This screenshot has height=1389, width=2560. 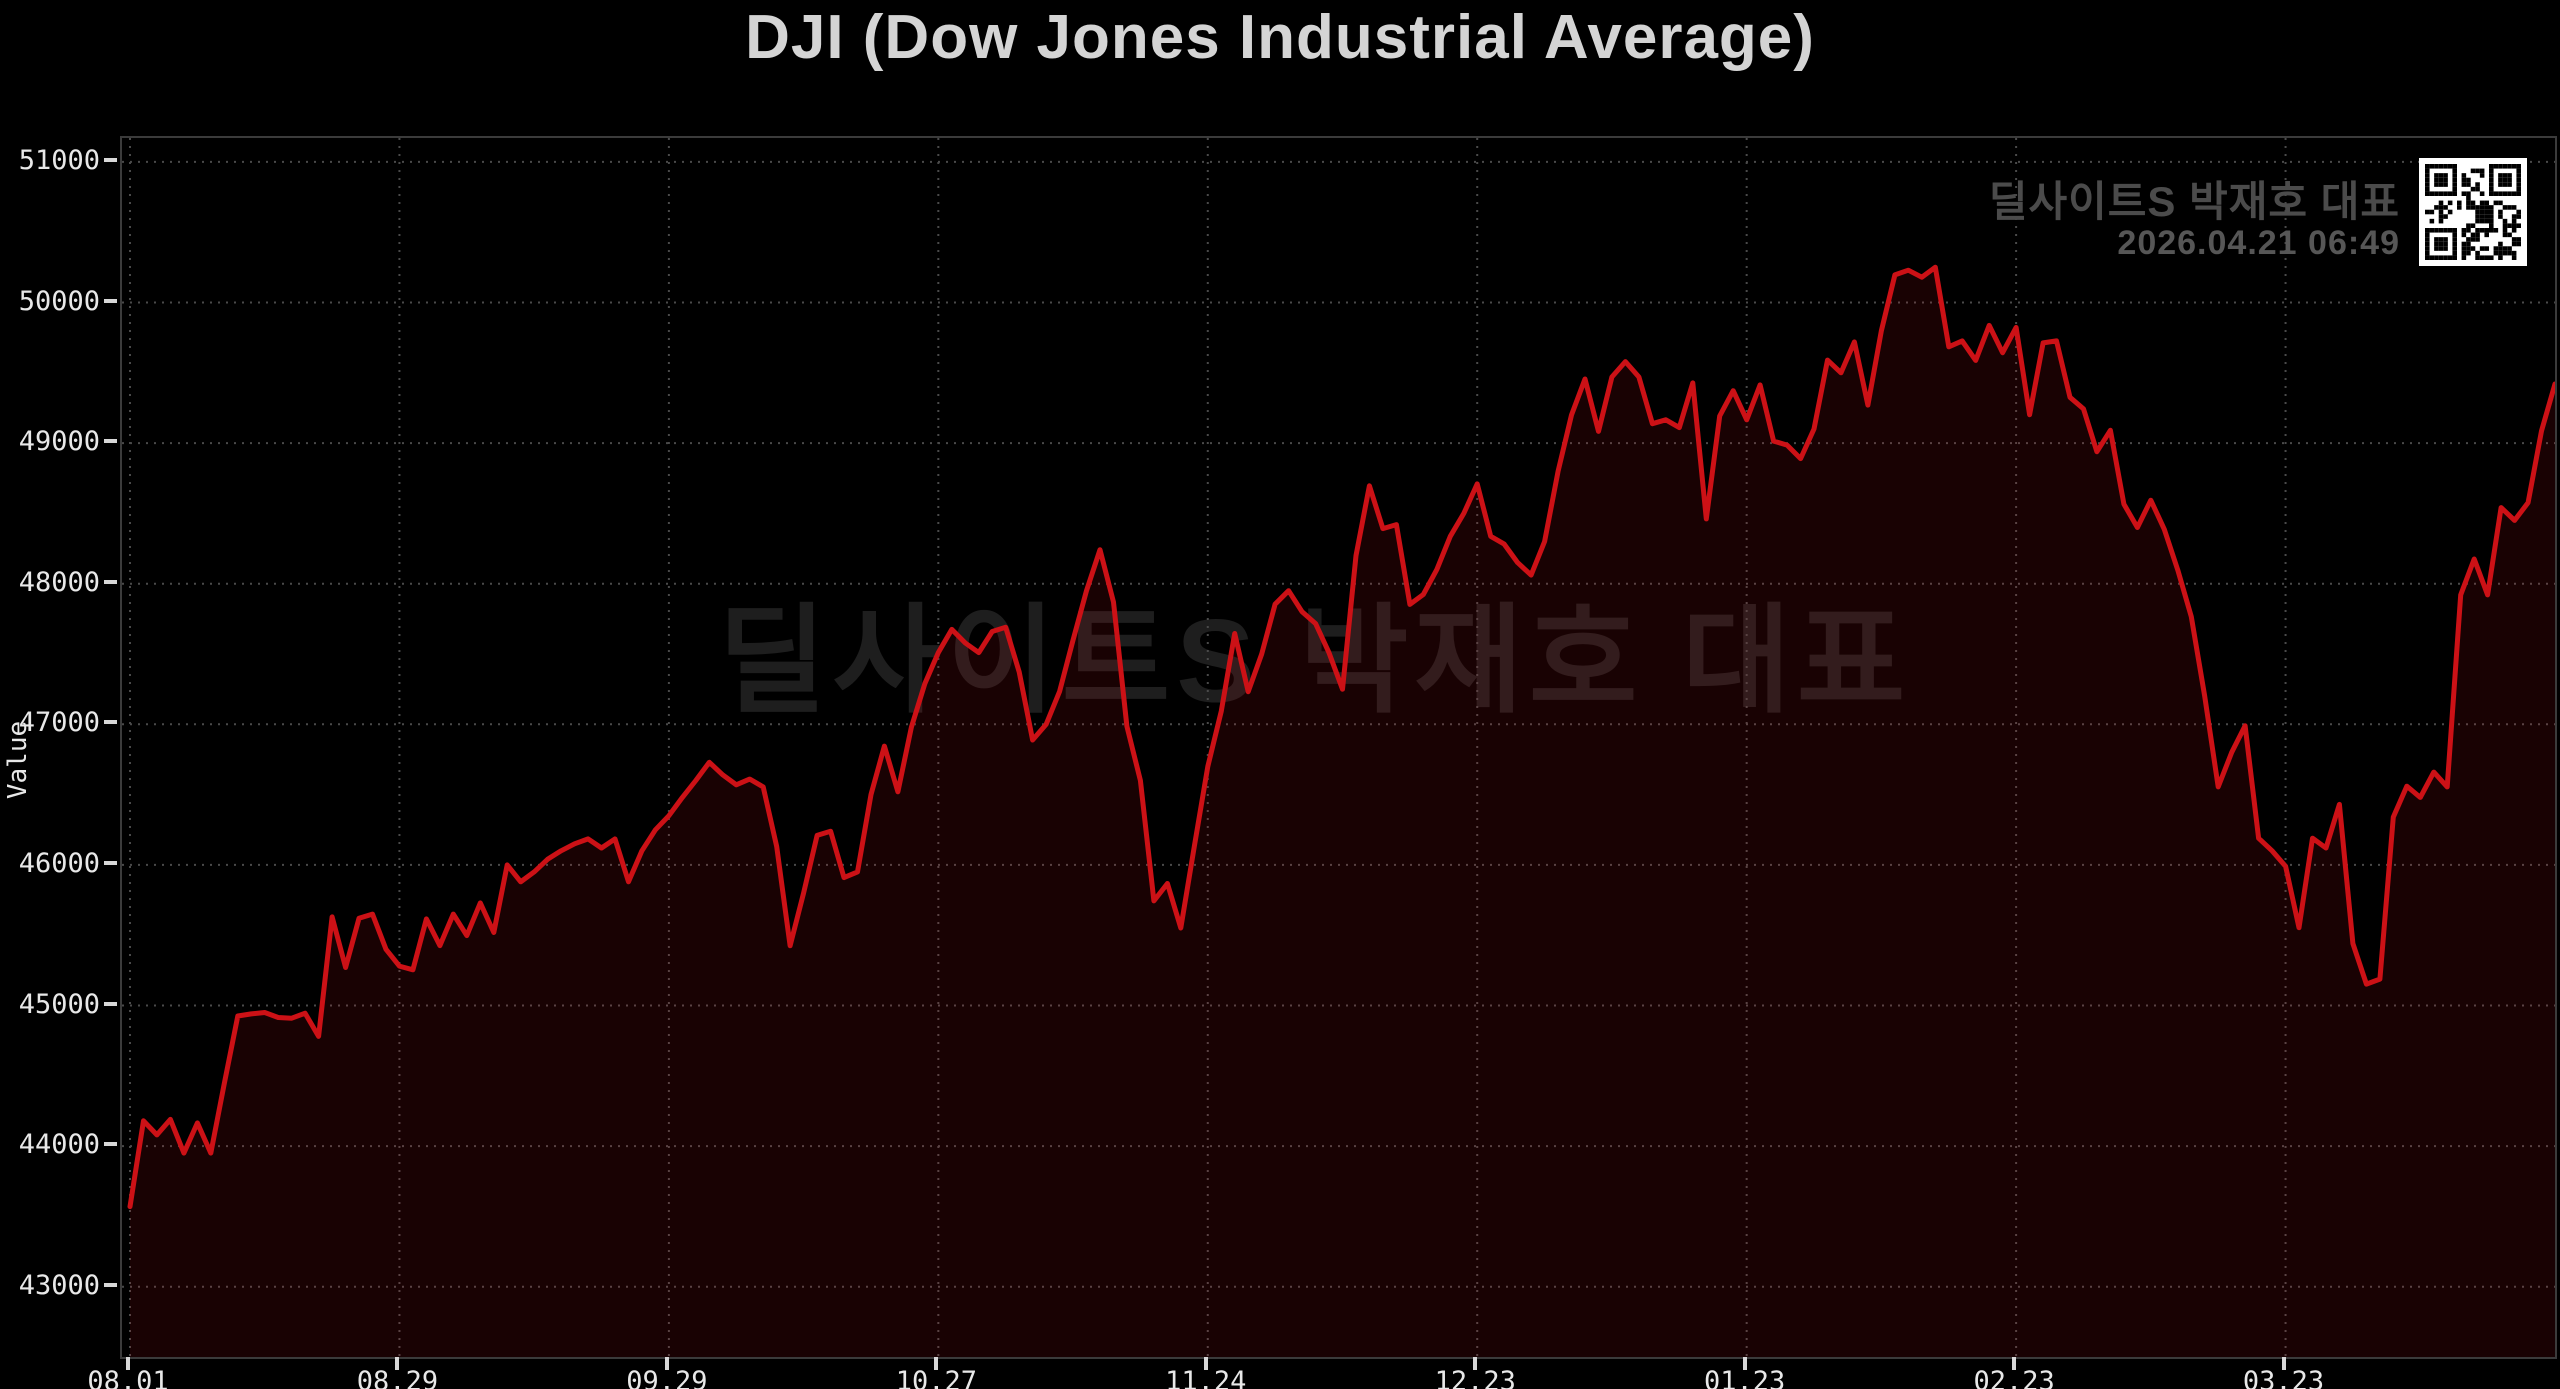 I want to click on timestamp-text: 2026.04.21 06:49, so click(x=2258, y=243).